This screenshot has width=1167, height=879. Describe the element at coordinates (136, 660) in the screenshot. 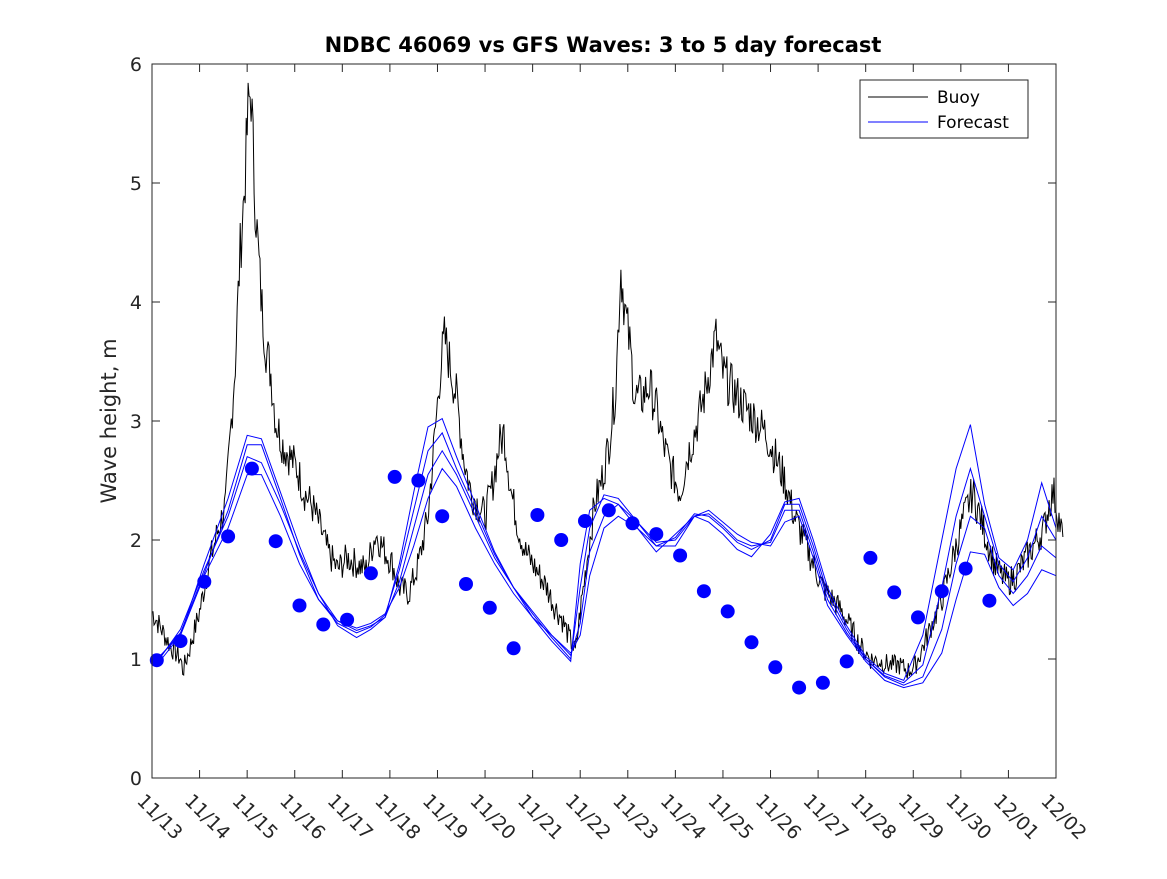

I see `y-tick-label-1: 1` at that location.